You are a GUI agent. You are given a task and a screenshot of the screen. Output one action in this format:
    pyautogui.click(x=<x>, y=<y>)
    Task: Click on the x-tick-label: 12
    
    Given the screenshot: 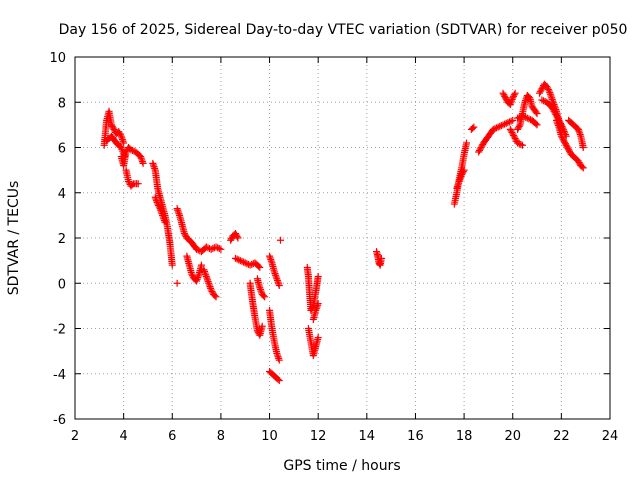 What is the action you would take?
    pyautogui.click(x=318, y=436)
    